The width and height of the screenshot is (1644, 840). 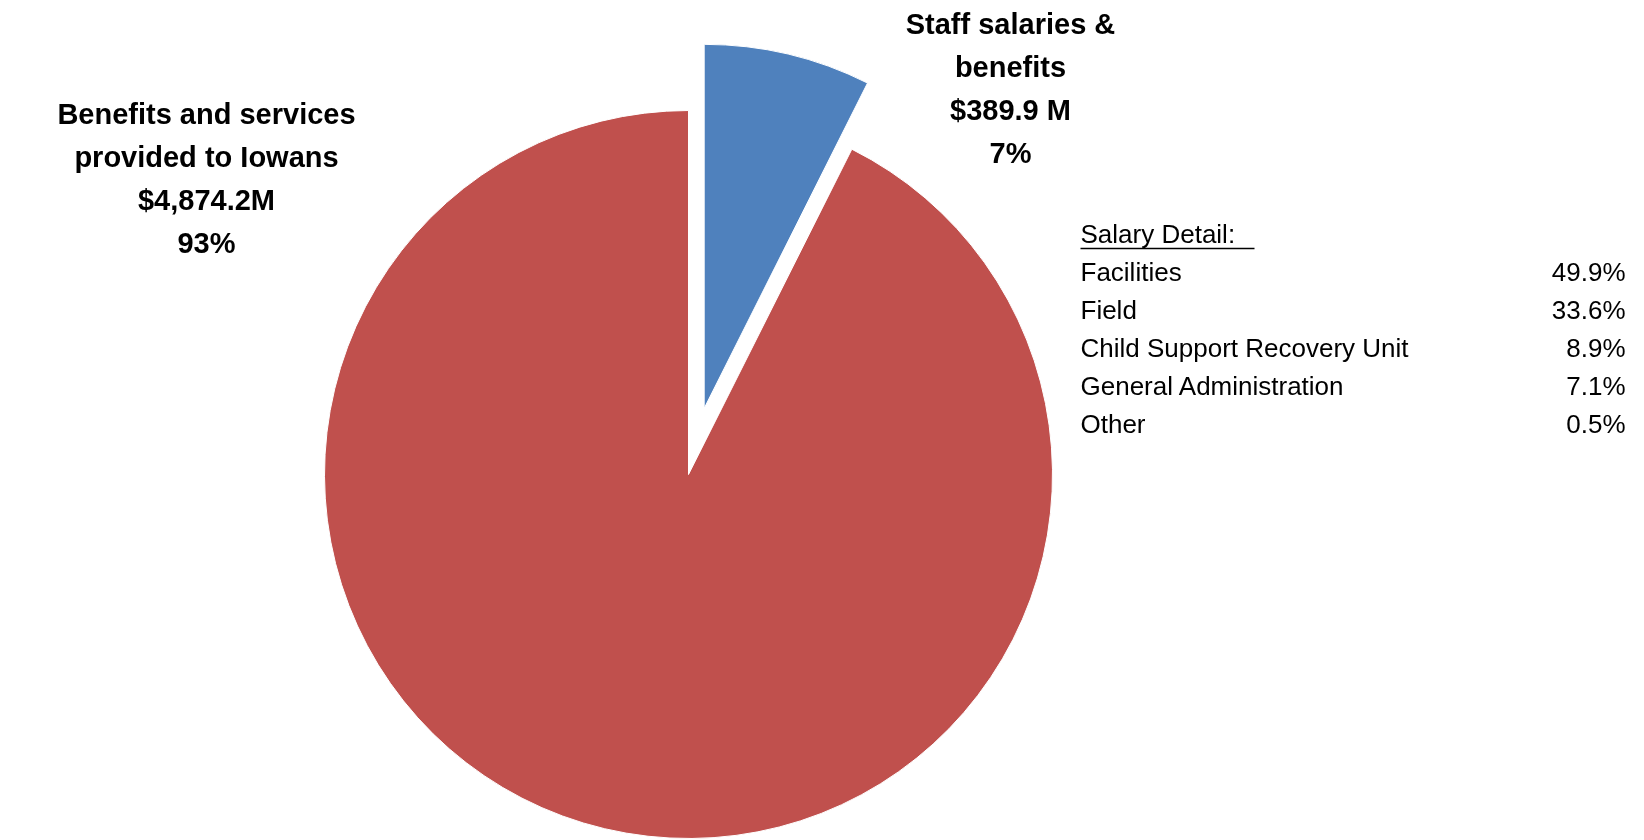 I want to click on data-label: $4,874.2M, so click(x=206, y=199).